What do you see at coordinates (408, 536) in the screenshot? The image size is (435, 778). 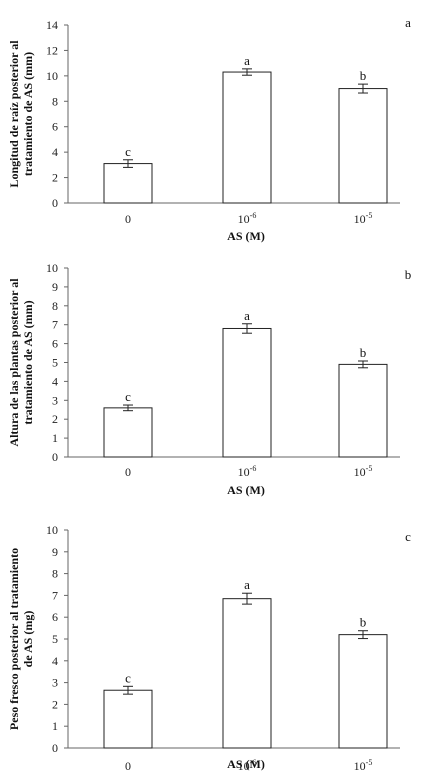 I see `panel-letter: c` at bounding box center [408, 536].